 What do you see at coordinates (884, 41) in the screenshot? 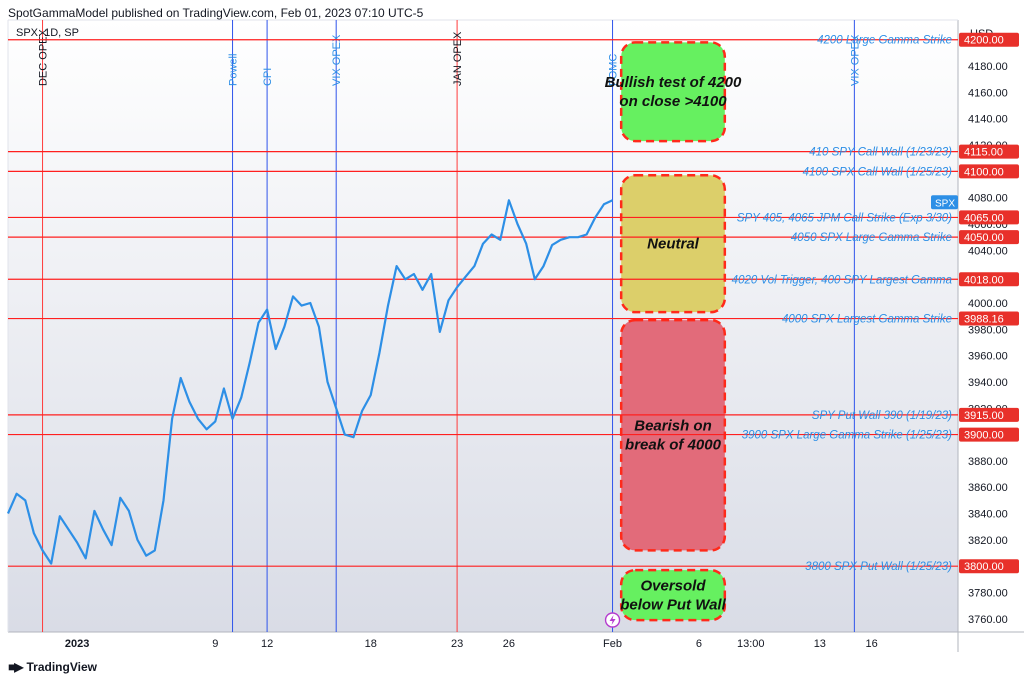
I see `level-label: 4200 Large Gamma Strike` at bounding box center [884, 41].